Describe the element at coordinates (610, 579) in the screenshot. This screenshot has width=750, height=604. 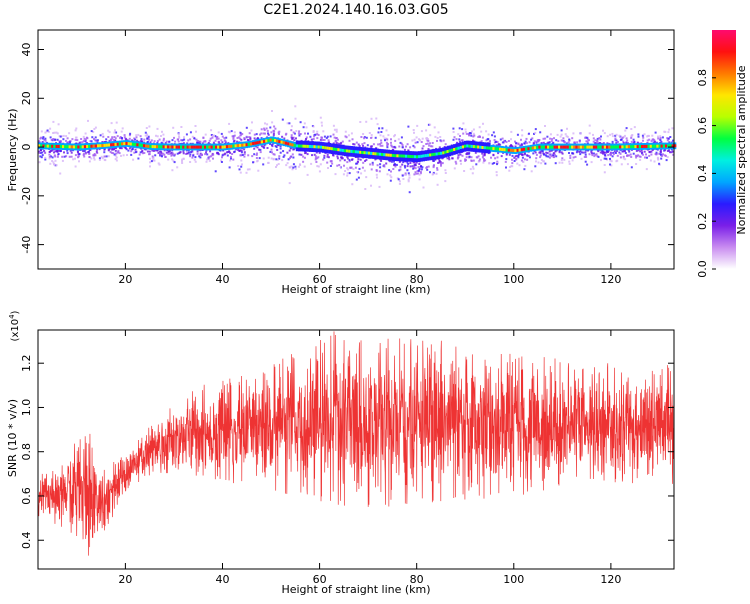
I see `x-tick-label: 120` at that location.